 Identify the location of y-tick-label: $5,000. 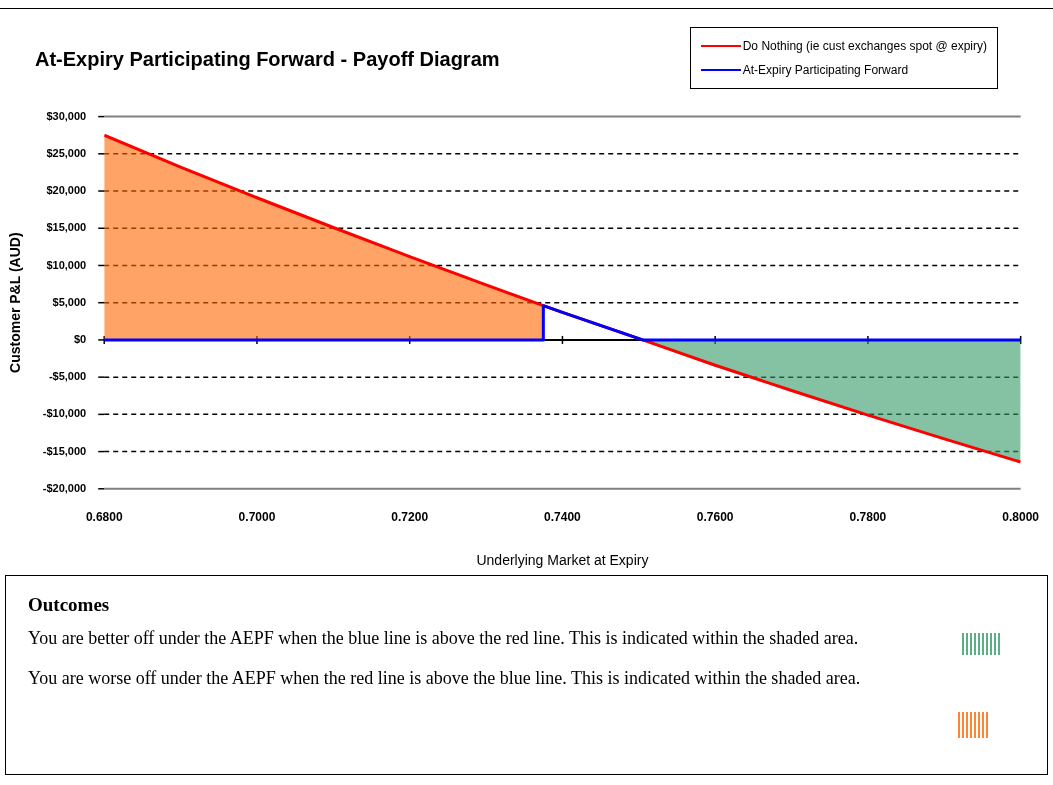
(69, 301).